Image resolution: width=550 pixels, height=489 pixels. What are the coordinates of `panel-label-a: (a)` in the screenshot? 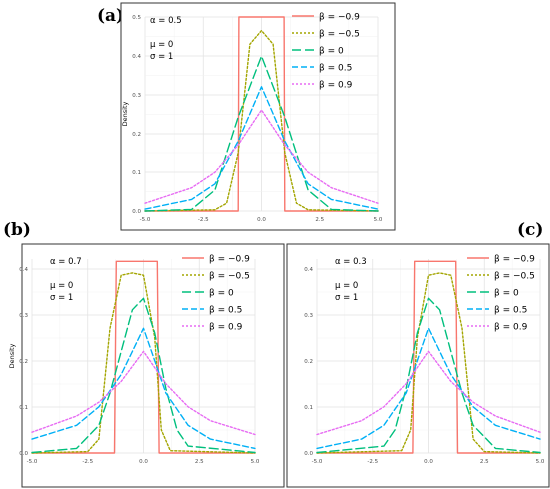 It's located at (111, 16).